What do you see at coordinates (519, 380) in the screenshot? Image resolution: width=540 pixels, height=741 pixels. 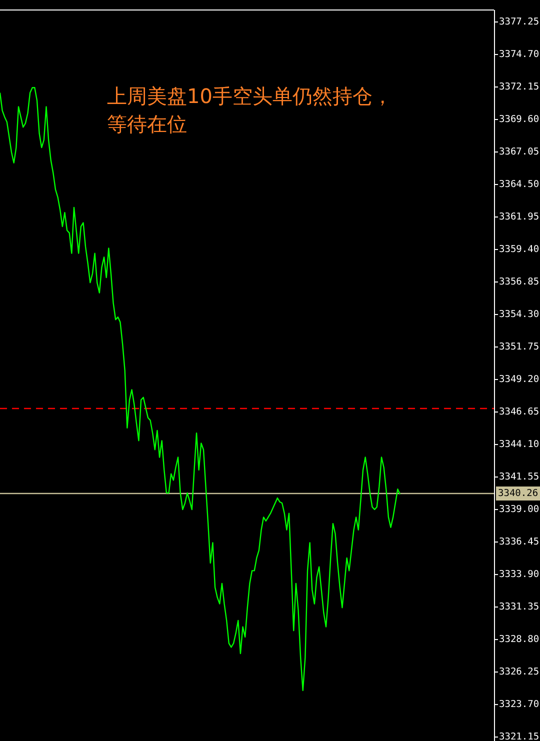 I see `y-tick-label: 3349.20` at bounding box center [519, 380].